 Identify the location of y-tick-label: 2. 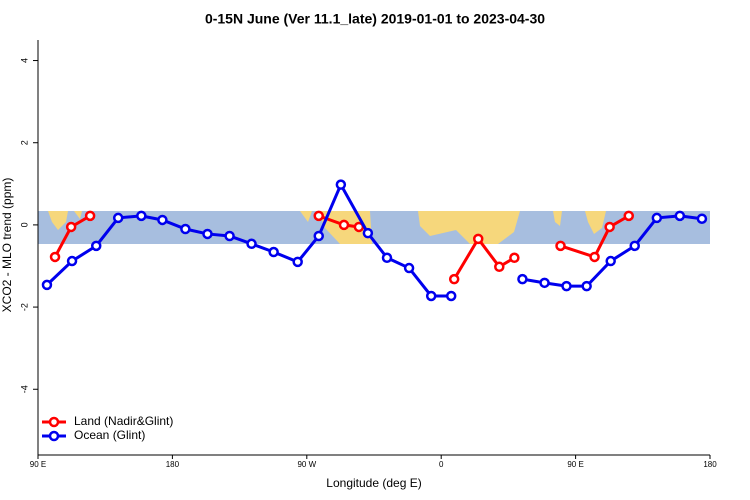
(24, 142).